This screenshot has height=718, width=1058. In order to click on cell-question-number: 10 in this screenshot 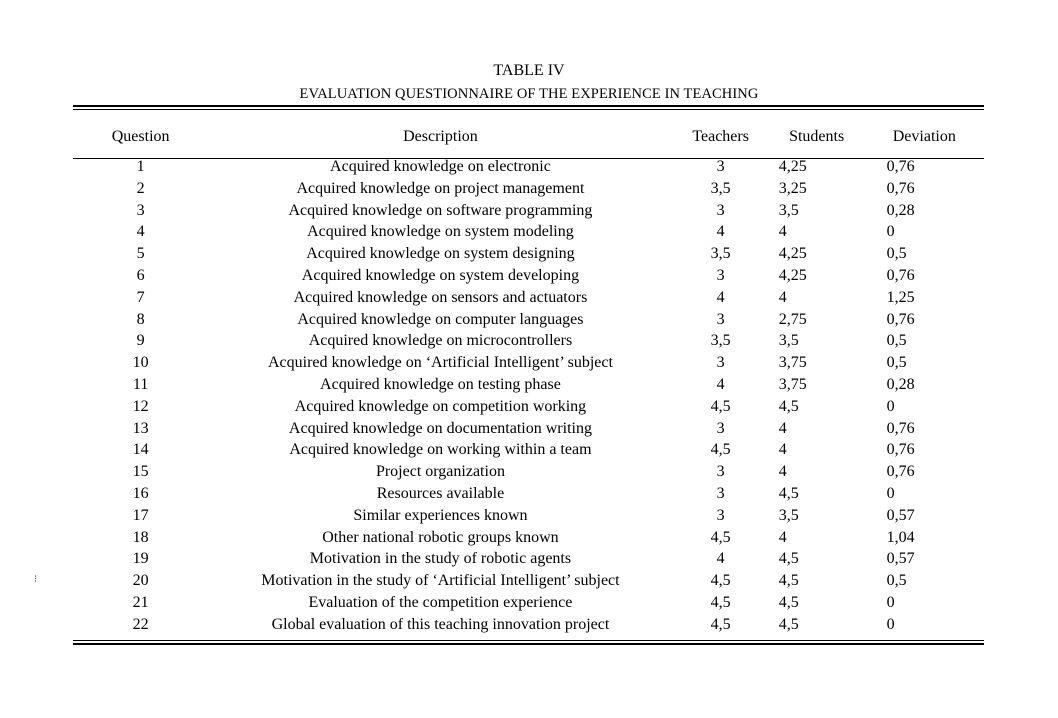, I will do `click(140, 363)`.